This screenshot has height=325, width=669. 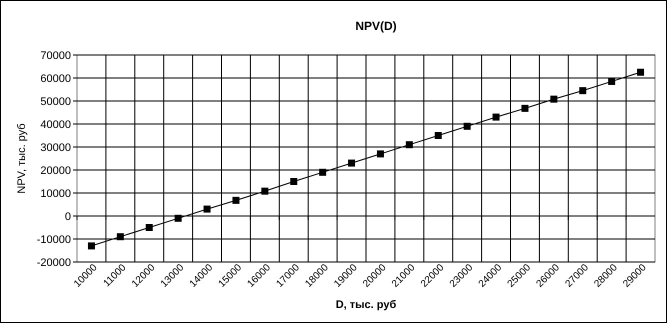 I want to click on y-tick-label: -10000, so click(x=53, y=240).